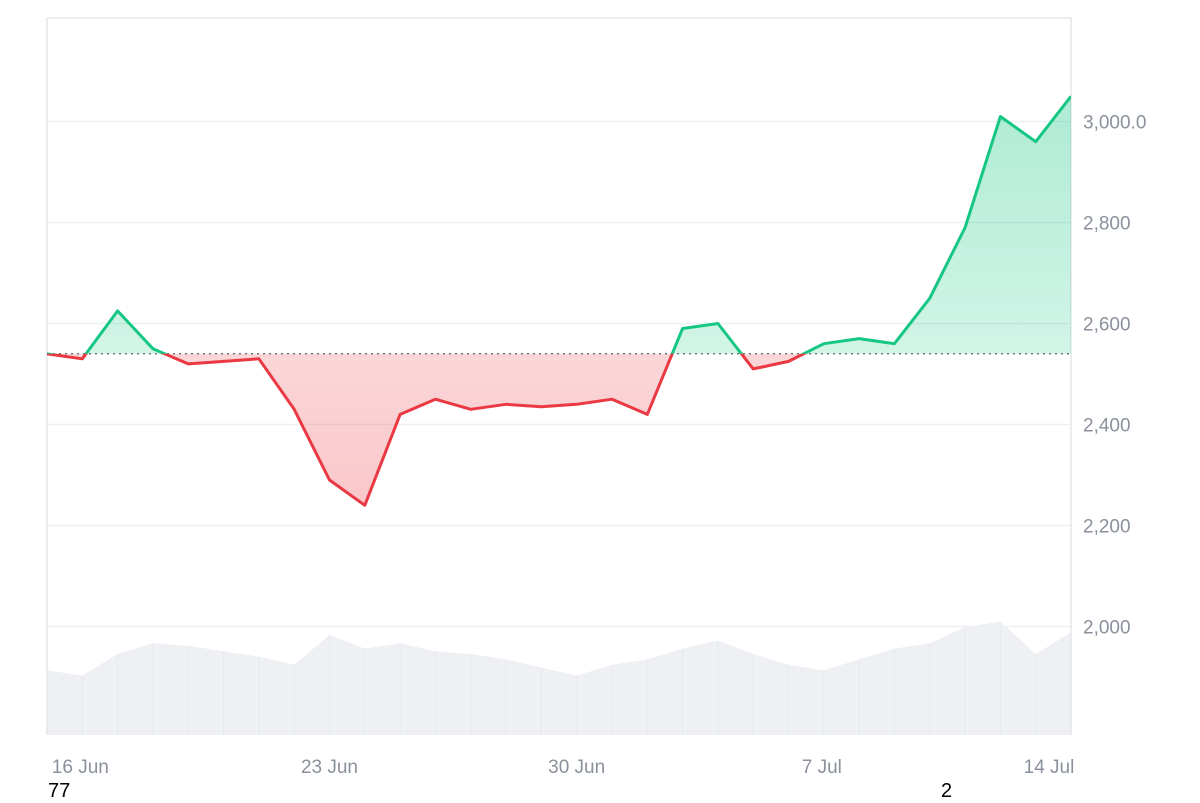 The image size is (1200, 803). What do you see at coordinates (822, 767) in the screenshot?
I see `x-tick-label: 7 Jul` at bounding box center [822, 767].